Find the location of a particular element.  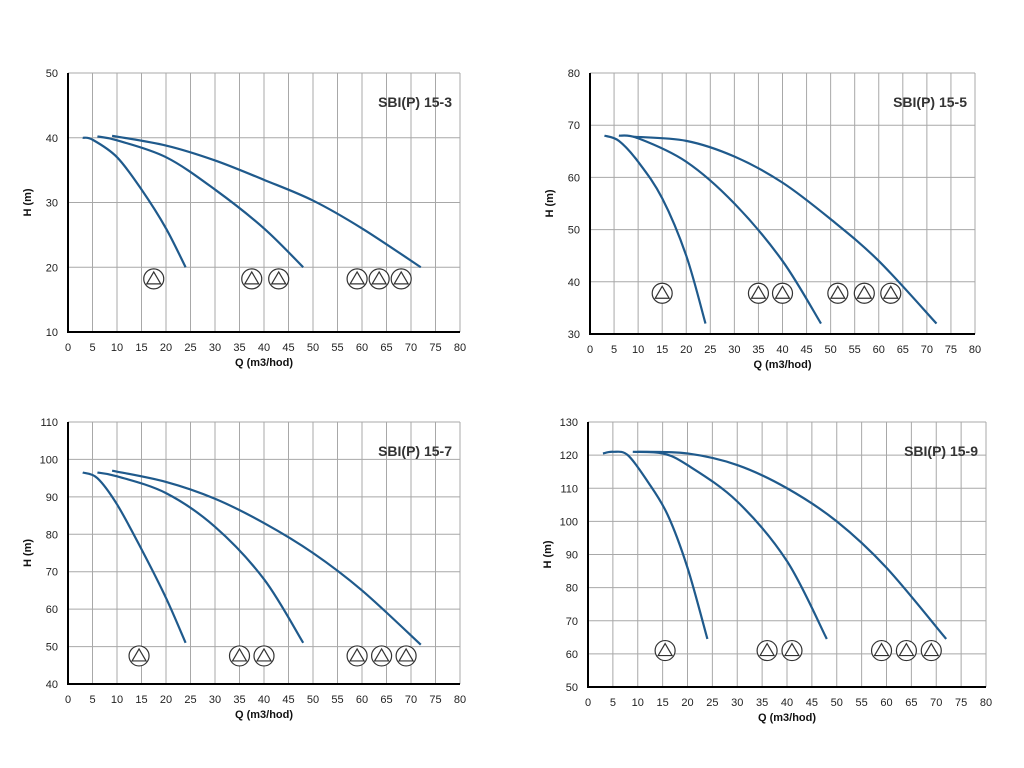

y-tick-label: 130 is located at coordinates (569, 423).